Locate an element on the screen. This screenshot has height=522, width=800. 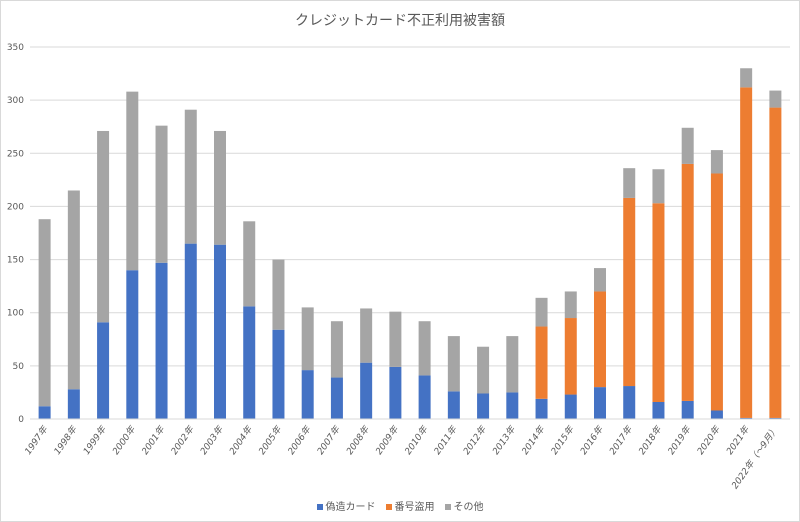
y-tick-label: 350 is located at coordinates (15, 48).